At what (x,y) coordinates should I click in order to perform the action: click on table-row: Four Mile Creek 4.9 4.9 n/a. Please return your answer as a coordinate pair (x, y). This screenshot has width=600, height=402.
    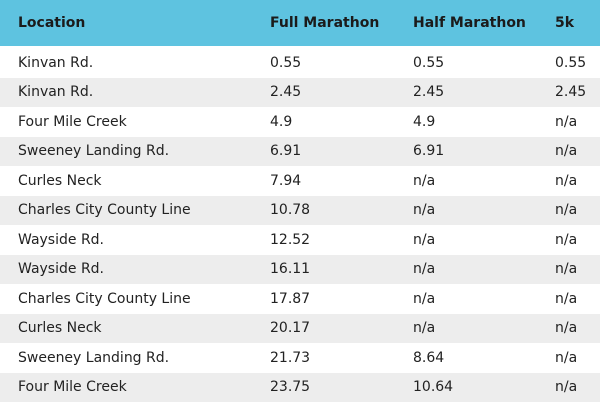
    Looking at the image, I should click on (300, 122).